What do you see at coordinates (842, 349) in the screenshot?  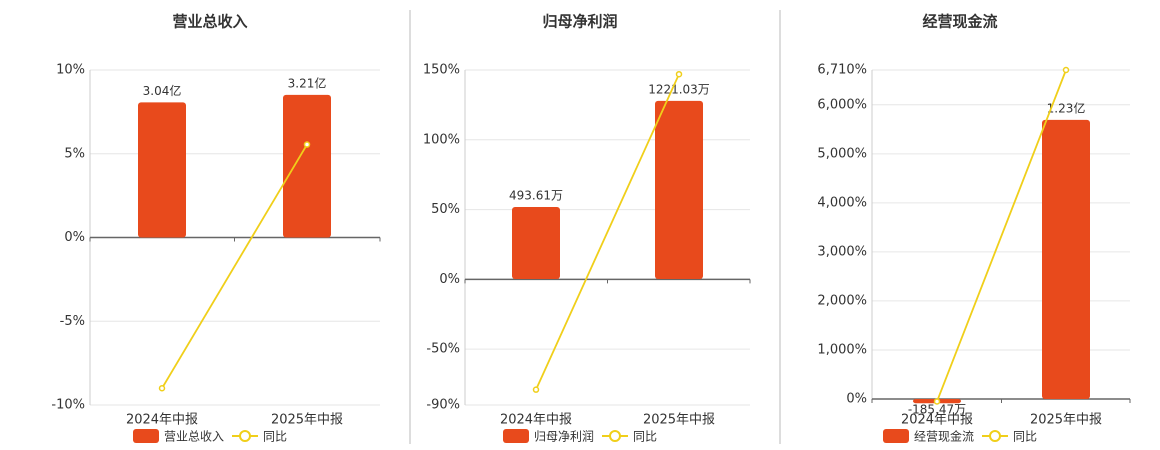 I see `y-tick-label: 1,000%` at bounding box center [842, 349].